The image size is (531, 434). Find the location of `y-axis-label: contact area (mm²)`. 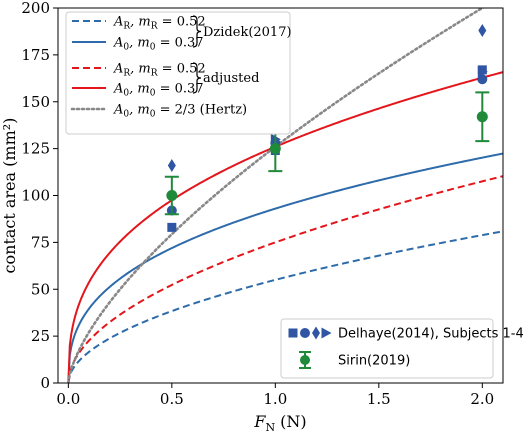

y-axis-label: contact area (mm²) is located at coordinates (9, 196).